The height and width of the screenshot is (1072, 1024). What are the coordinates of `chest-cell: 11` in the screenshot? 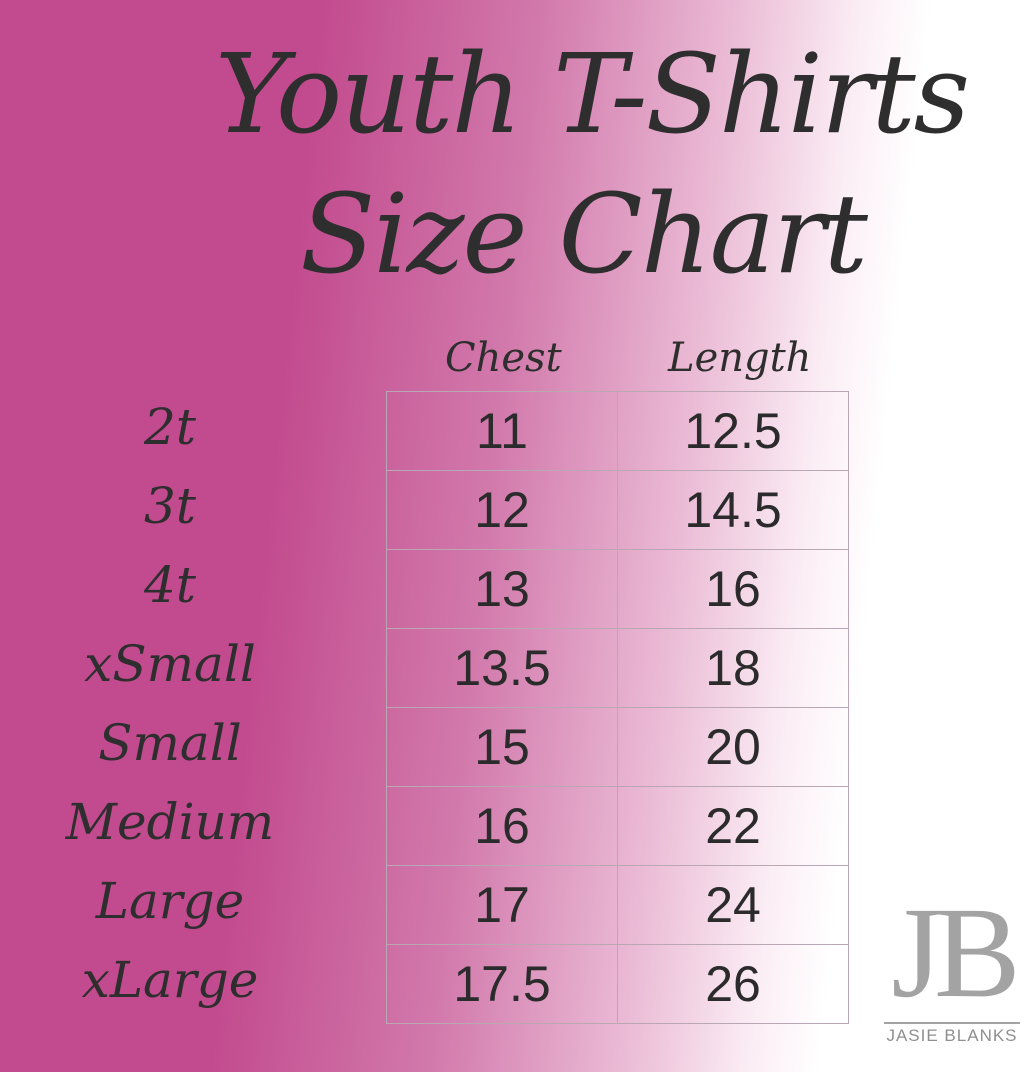 It's located at (502, 431).